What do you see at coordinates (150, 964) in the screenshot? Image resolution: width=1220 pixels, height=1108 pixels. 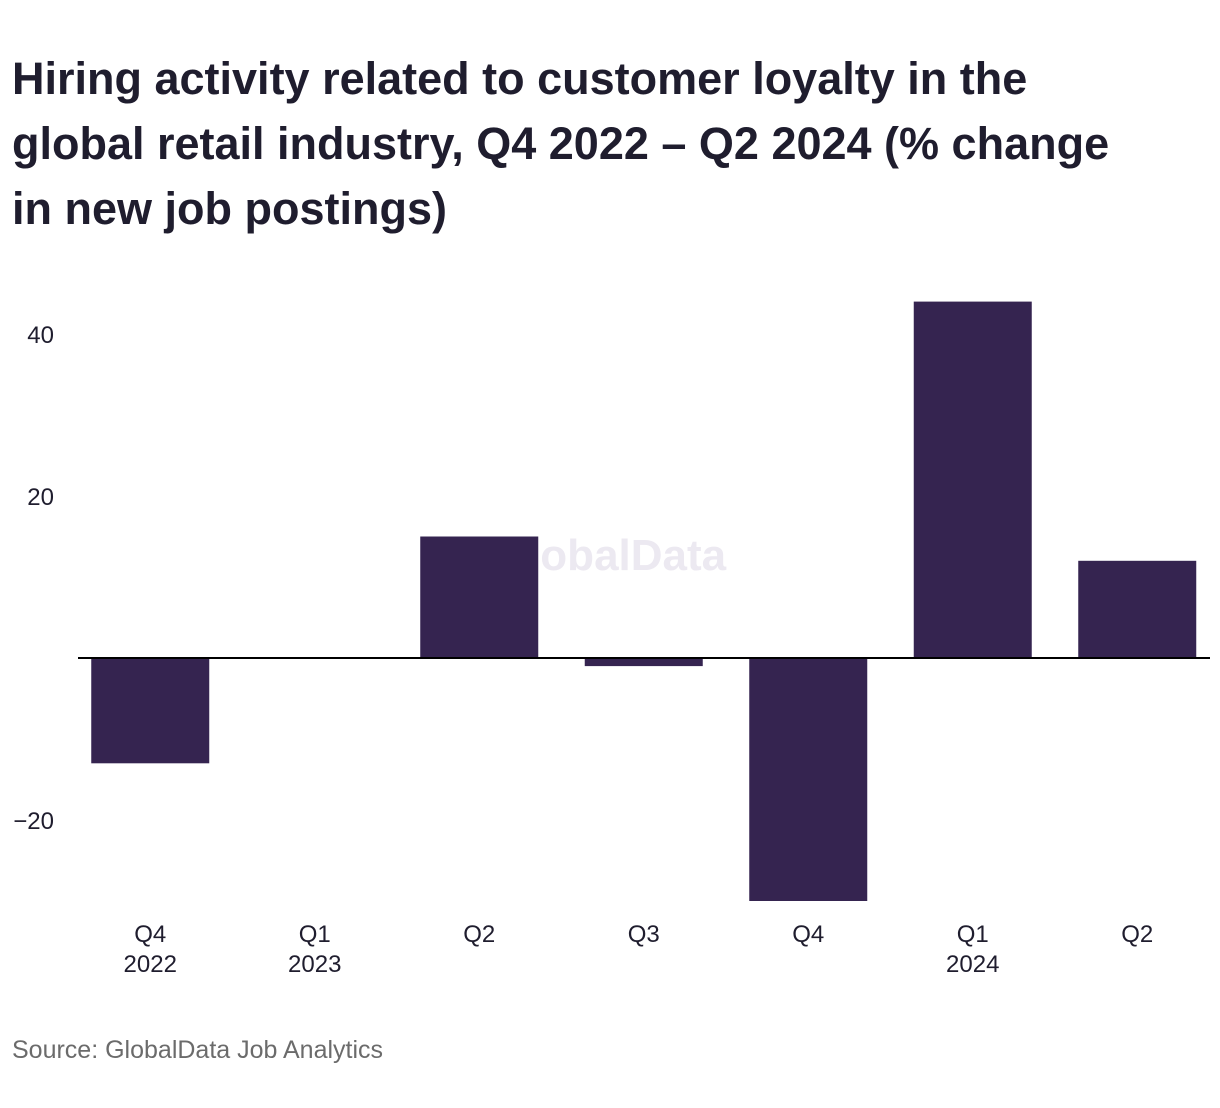 I see `x-tick-year-label: 2022` at bounding box center [150, 964].